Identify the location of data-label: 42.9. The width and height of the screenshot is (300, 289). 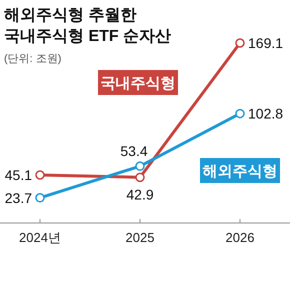
(140, 194).